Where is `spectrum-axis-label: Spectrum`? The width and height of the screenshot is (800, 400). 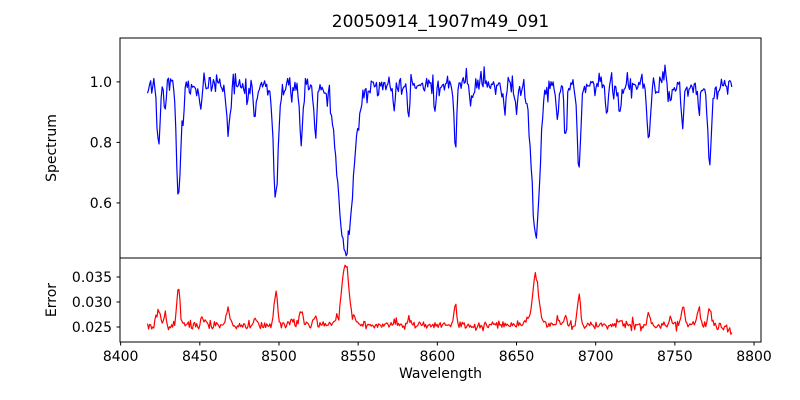
spectrum-axis-label: Spectrum is located at coordinates (52, 148).